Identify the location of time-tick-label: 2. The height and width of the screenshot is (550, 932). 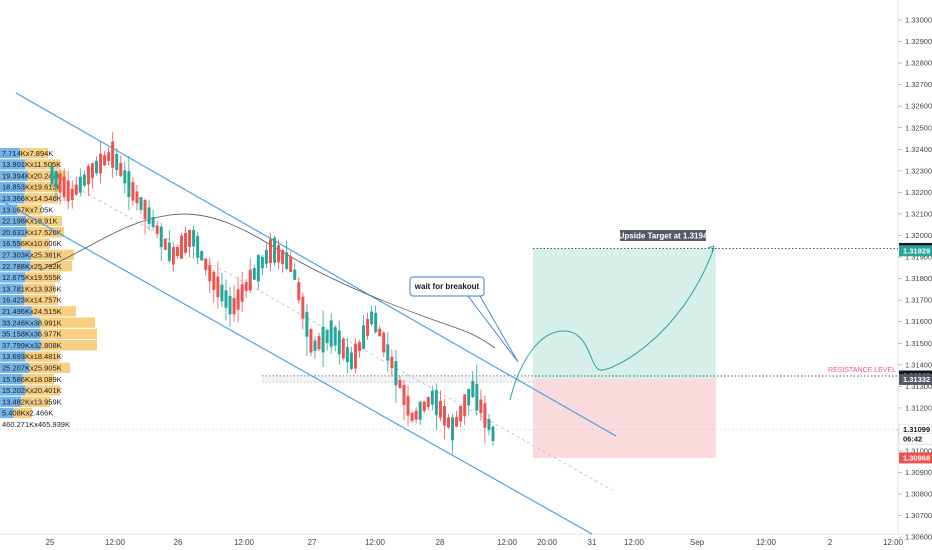
(830, 542).